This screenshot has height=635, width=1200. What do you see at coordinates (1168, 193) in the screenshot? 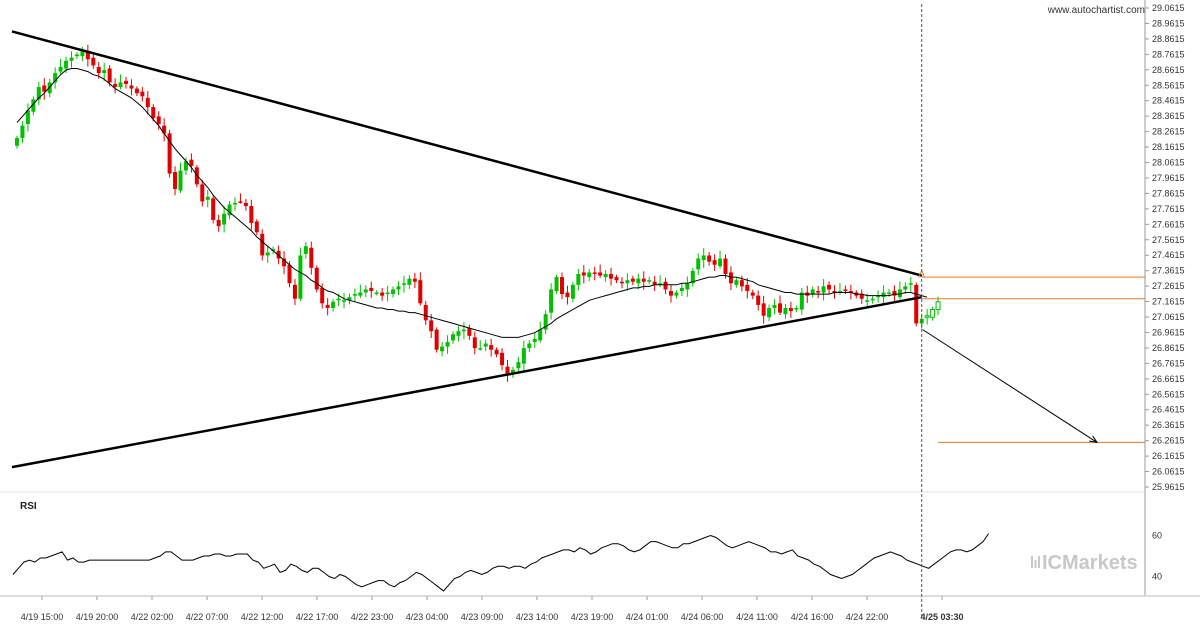
I see `y-tick-label: 27.8615` at bounding box center [1168, 193].